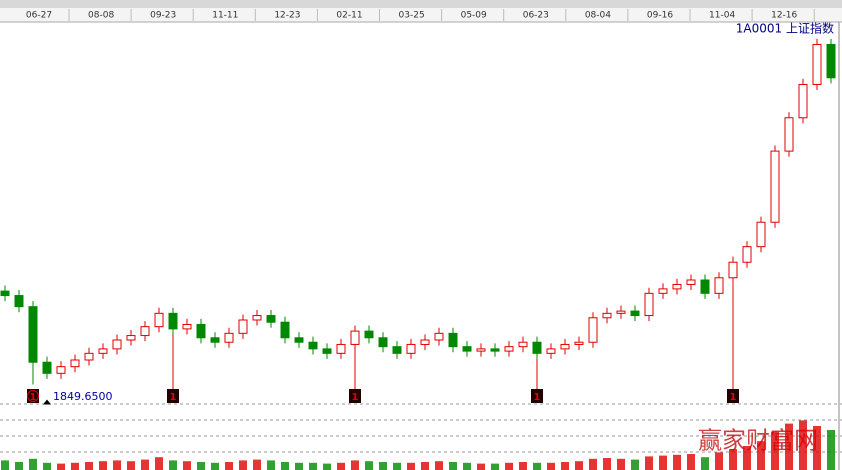 The image size is (842, 470). I want to click on date-bar, so click(421, 15).